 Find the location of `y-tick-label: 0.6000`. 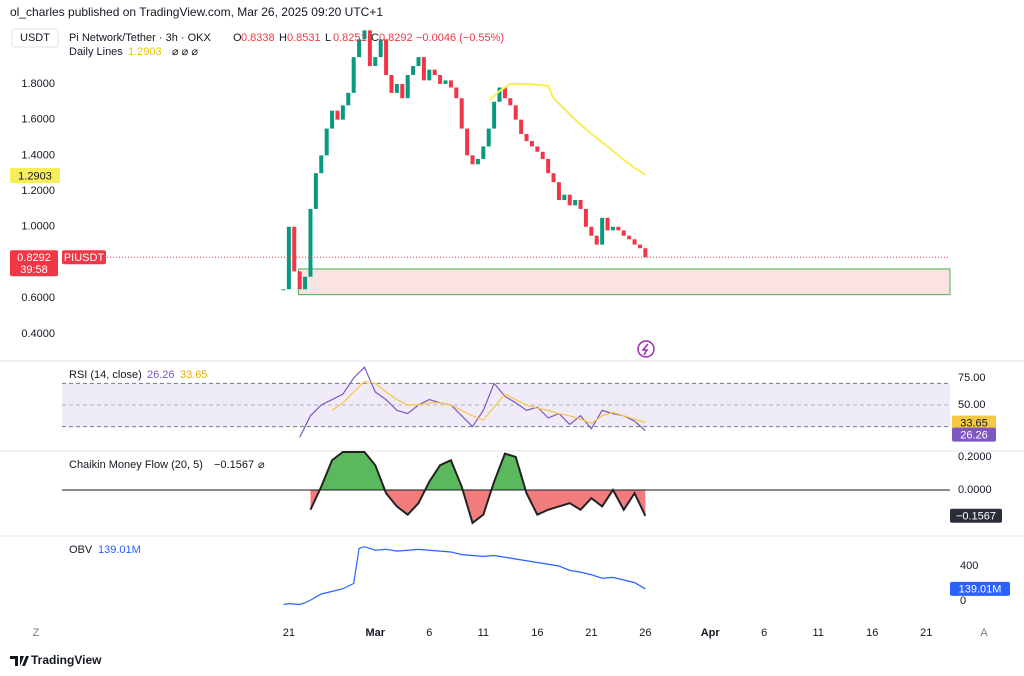

y-tick-label: 0.6000 is located at coordinates (38, 298).